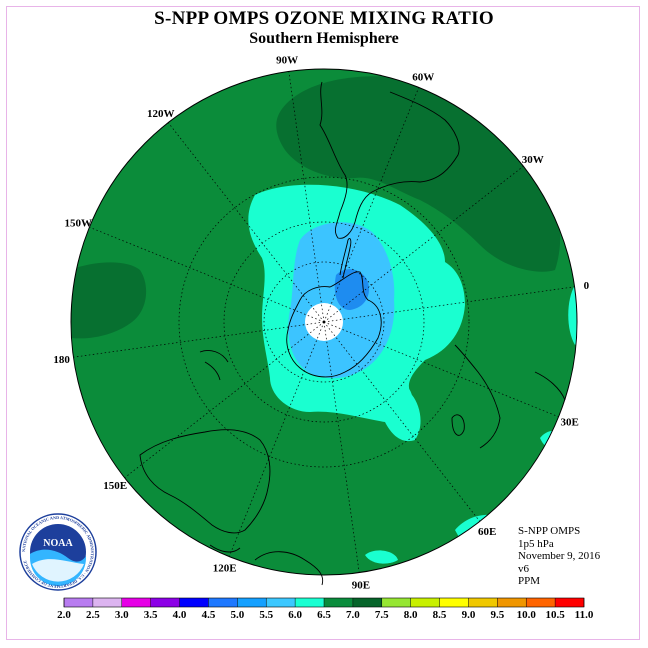 This screenshot has width=648, height=648. What do you see at coordinates (214, 365) in the screenshot?
I see `coast-new-zealand` at bounding box center [214, 365].